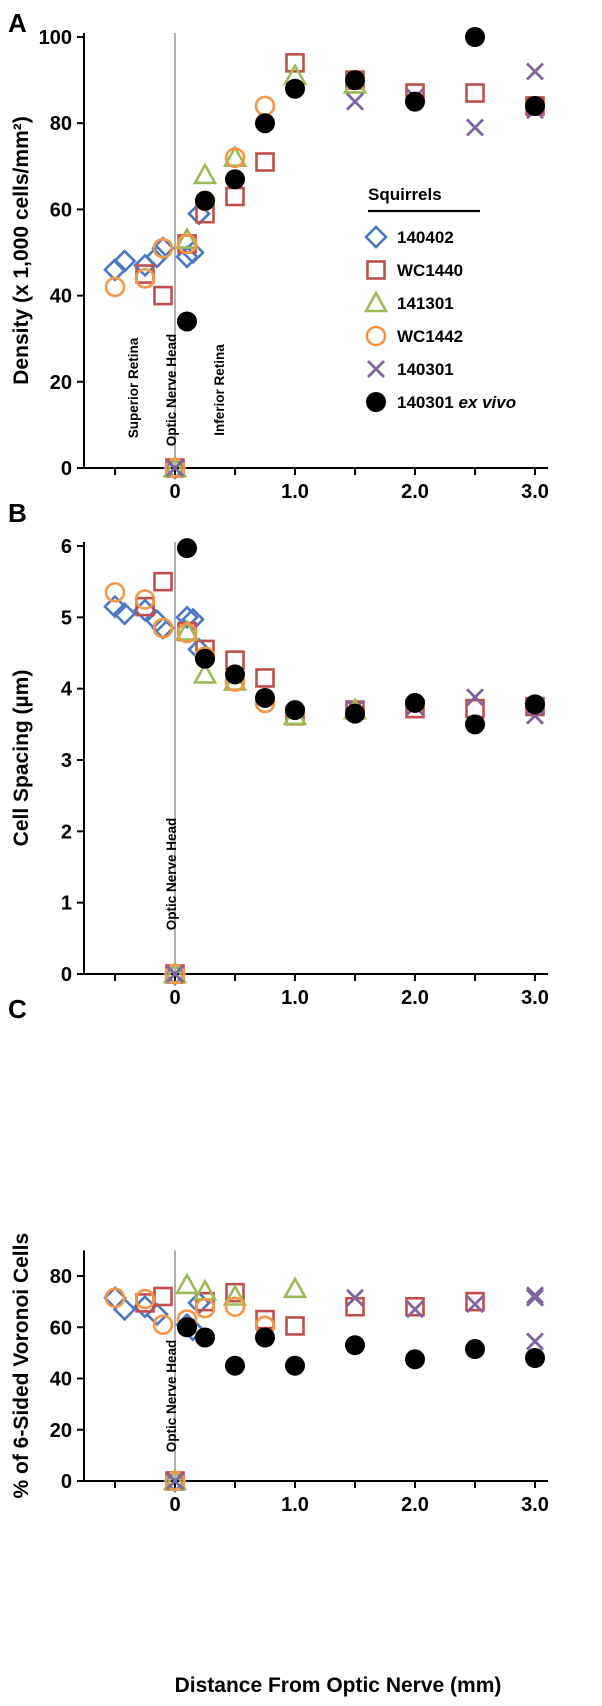 The width and height of the screenshot is (602, 1706). I want to click on y-tick-label: 3, so click(66, 761).